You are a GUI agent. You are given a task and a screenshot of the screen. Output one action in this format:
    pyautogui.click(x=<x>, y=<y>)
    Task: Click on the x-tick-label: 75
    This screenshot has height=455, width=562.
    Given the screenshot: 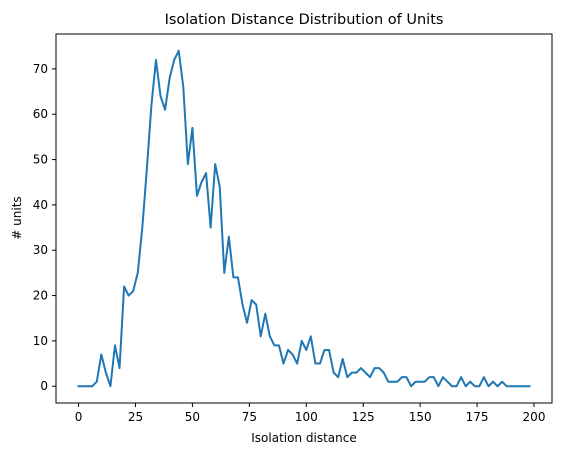 What is the action you would take?
    pyautogui.click(x=249, y=417)
    